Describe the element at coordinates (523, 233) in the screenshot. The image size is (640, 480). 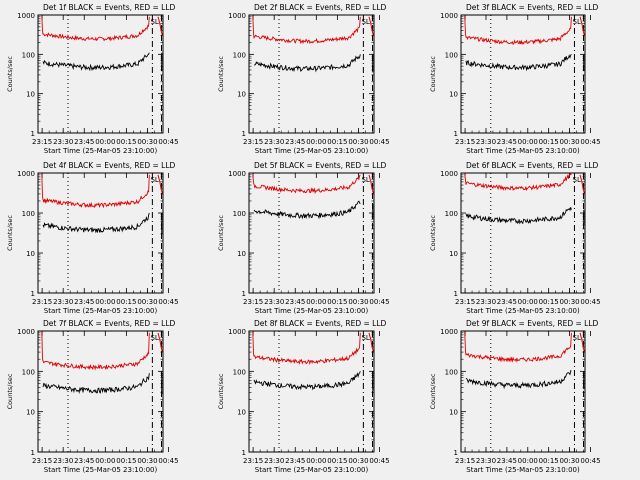
I see `plot-frame` at that location.